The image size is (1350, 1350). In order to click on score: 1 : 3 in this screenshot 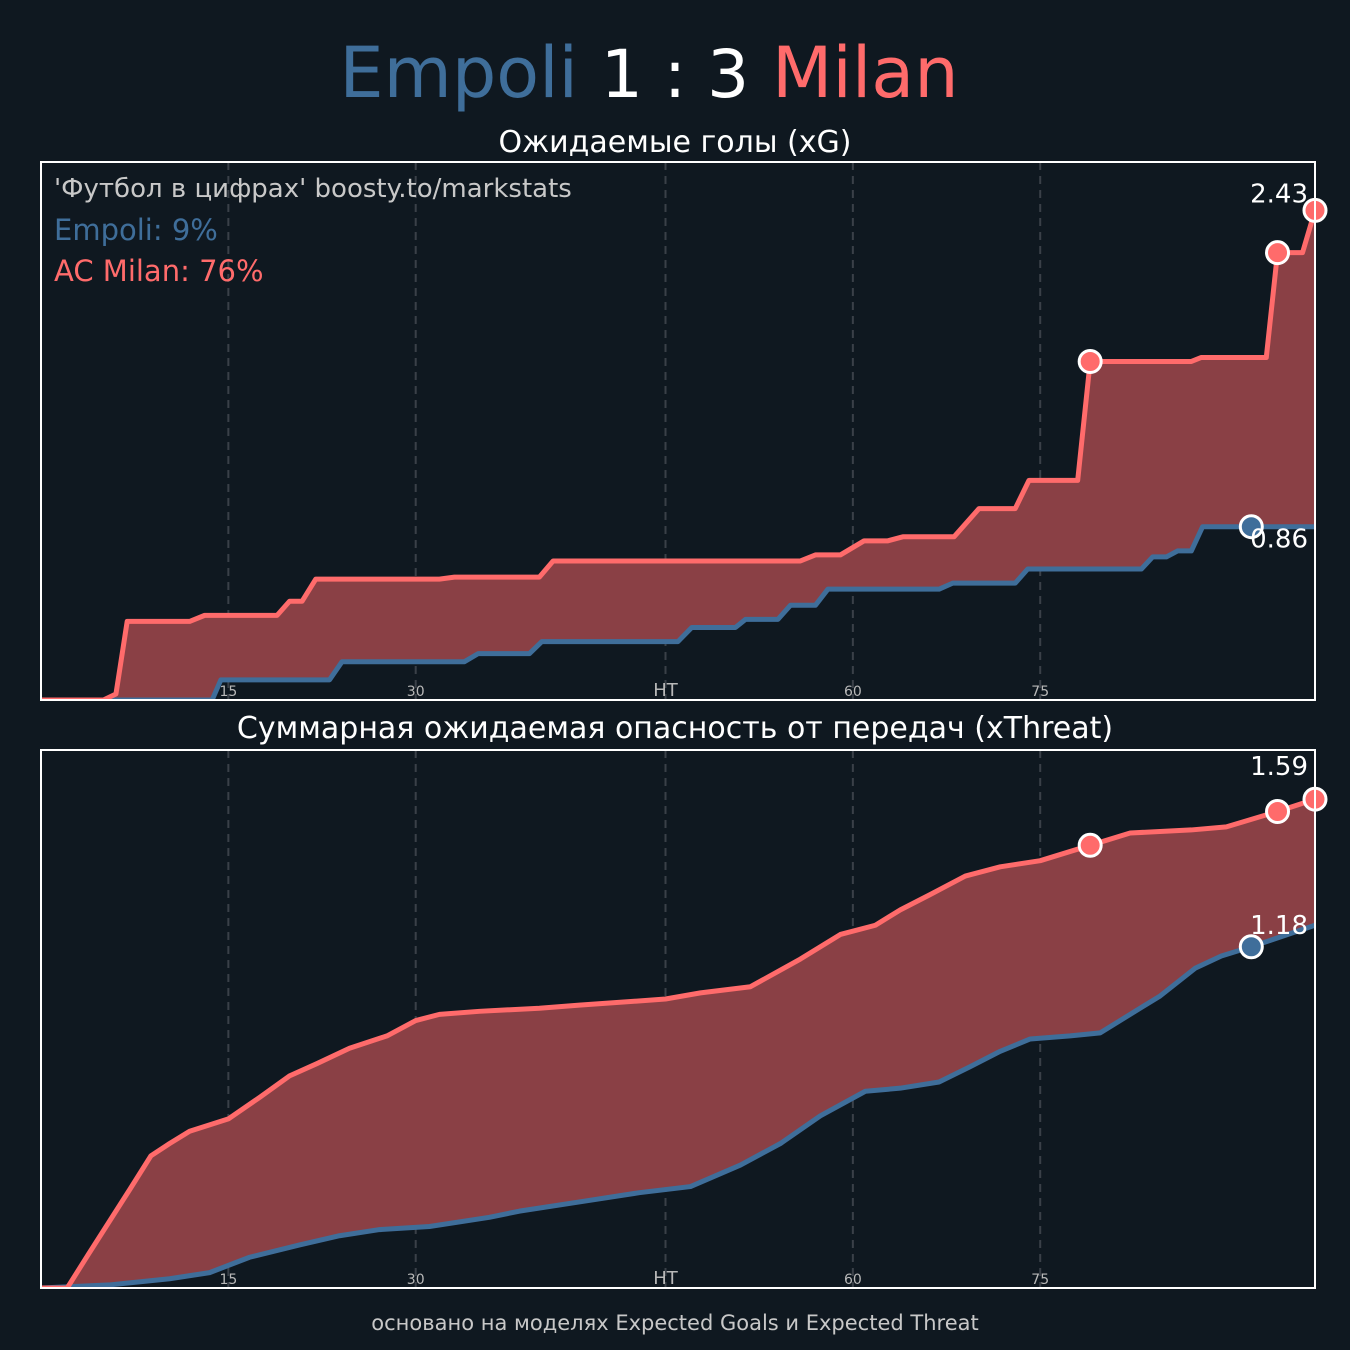, I will do `click(675, 74)`.